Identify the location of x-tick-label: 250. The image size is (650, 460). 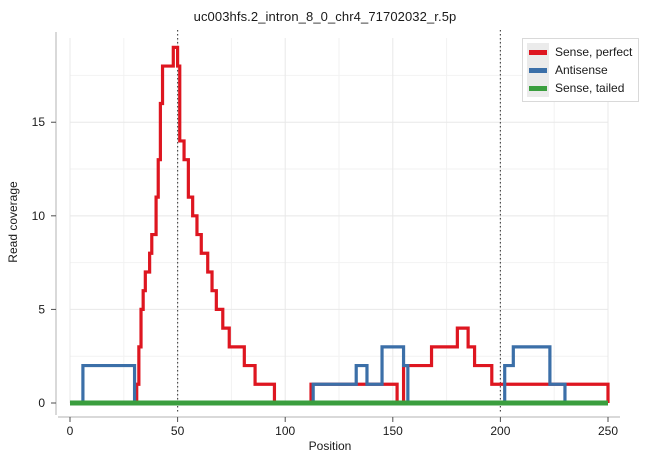
(608, 431).